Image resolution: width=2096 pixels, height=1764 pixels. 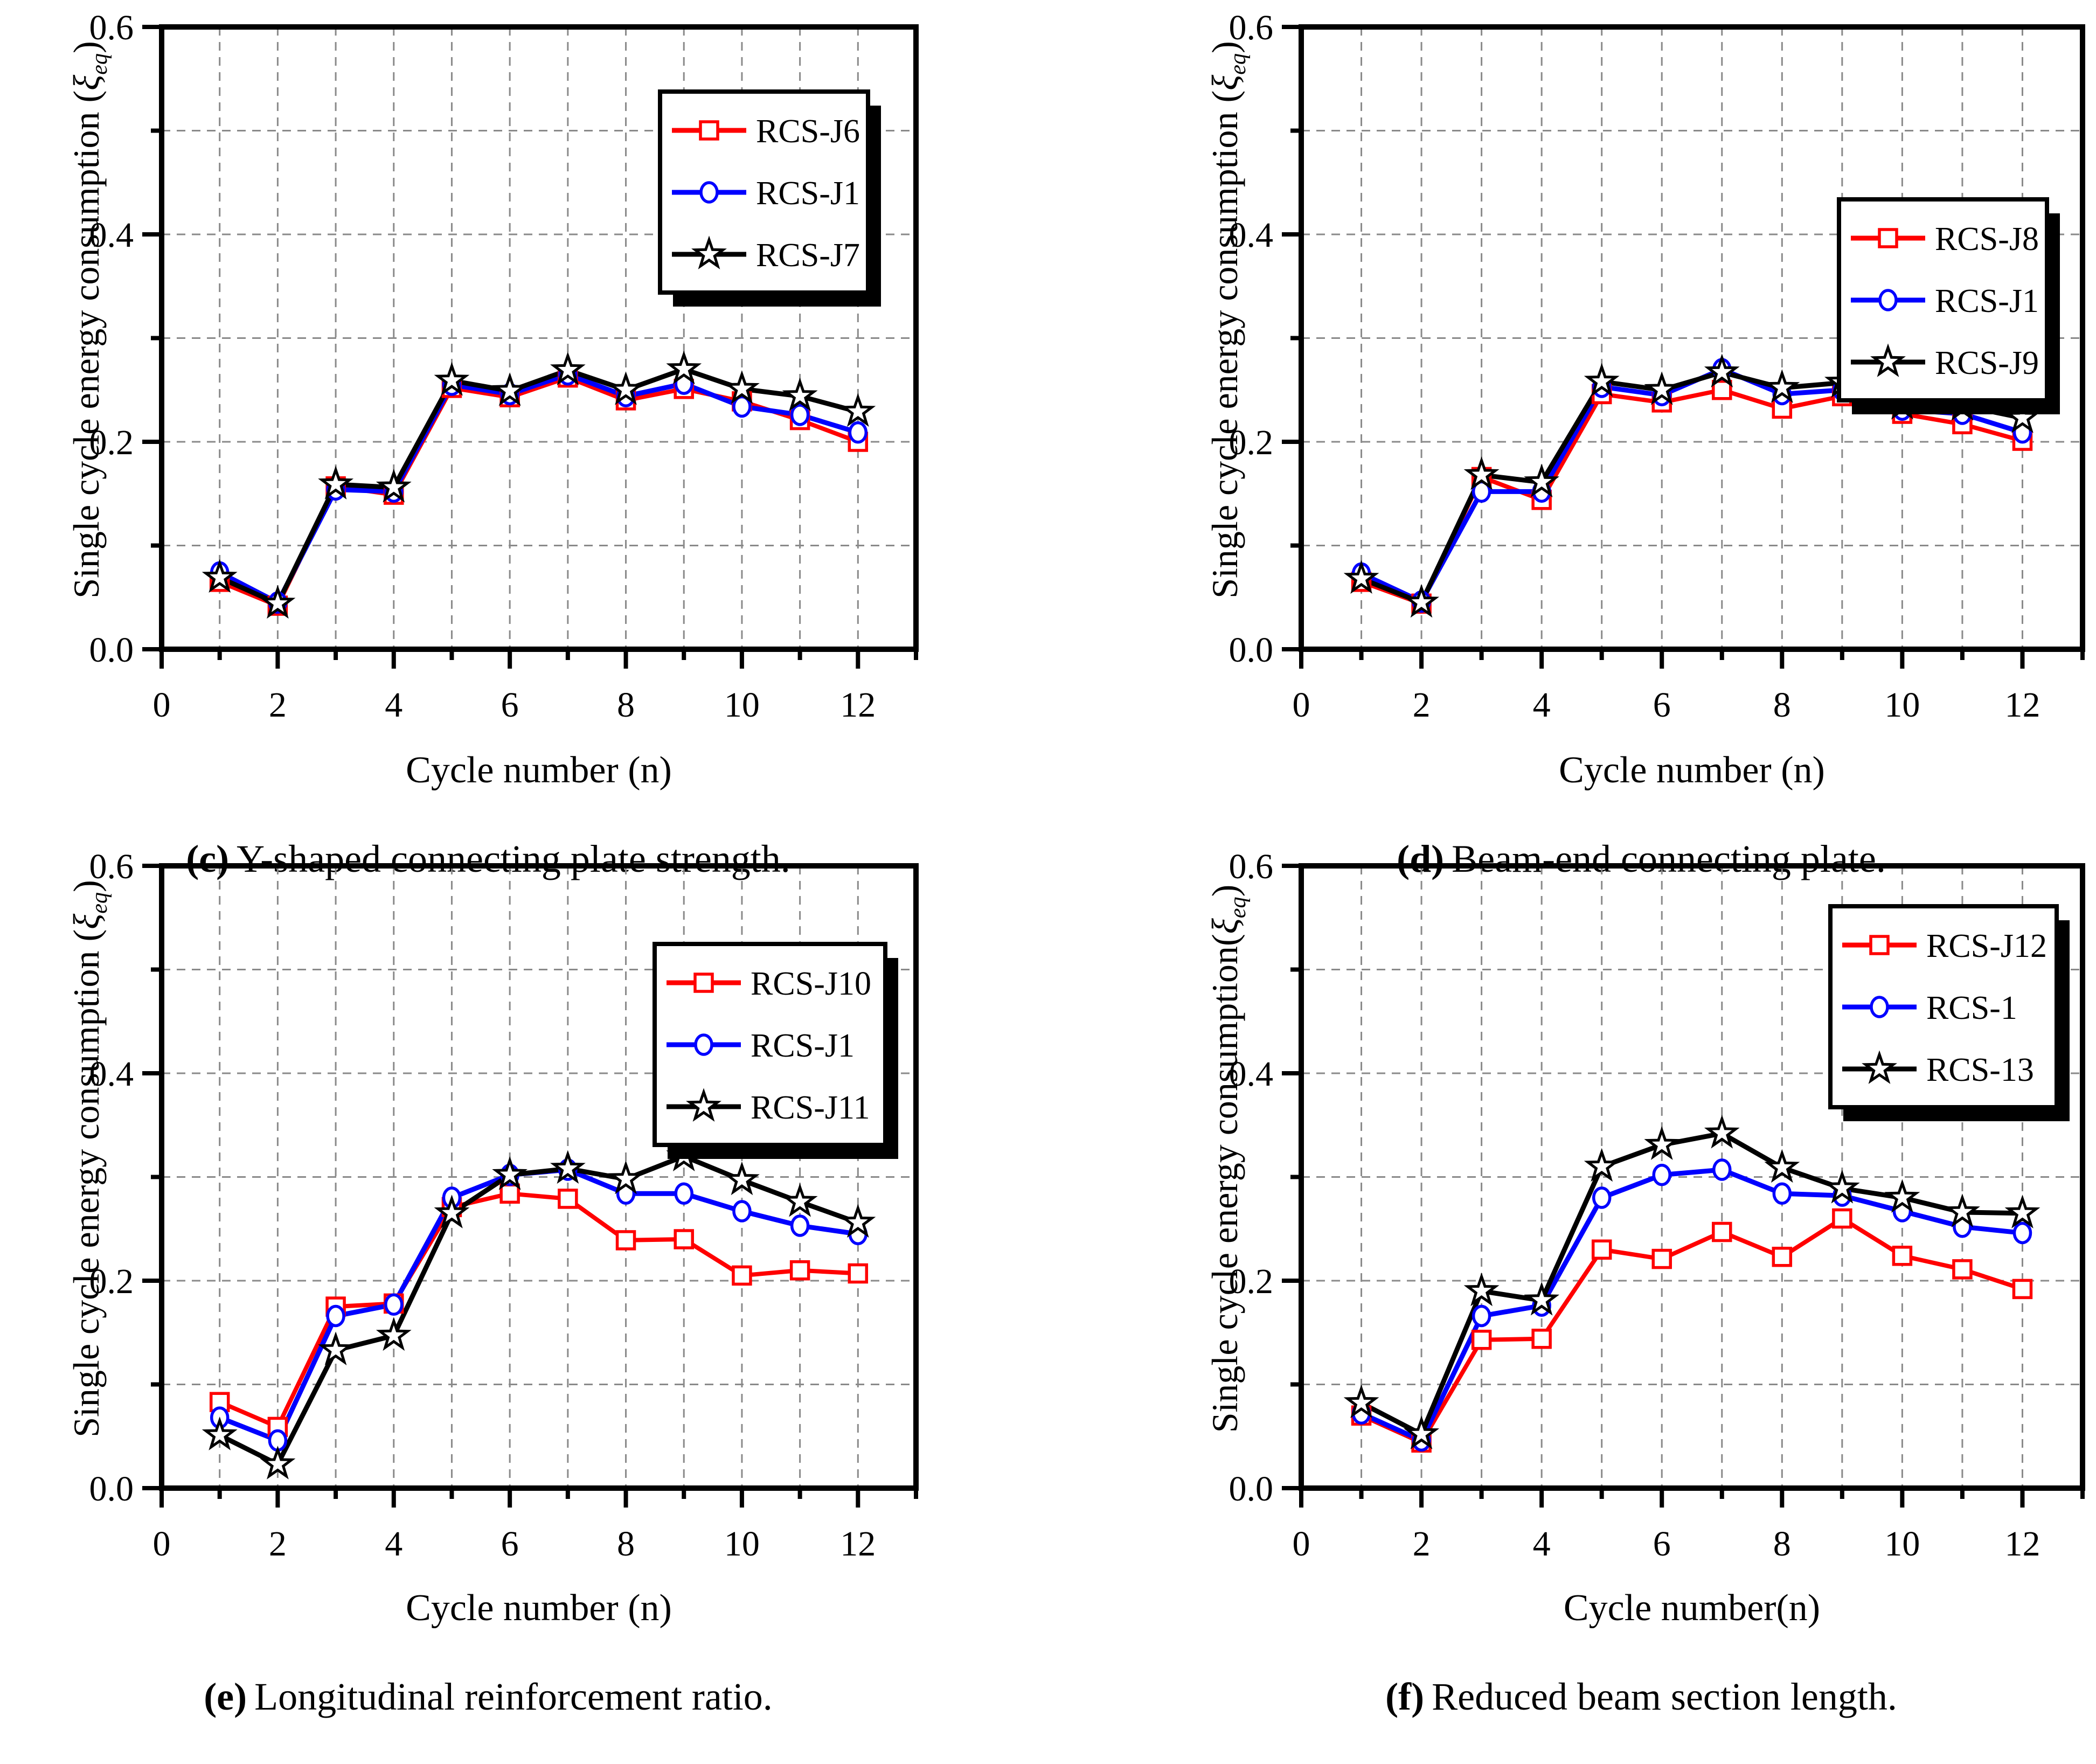 I want to click on series-markers-RCS-J1, so click(x=539, y=1305).